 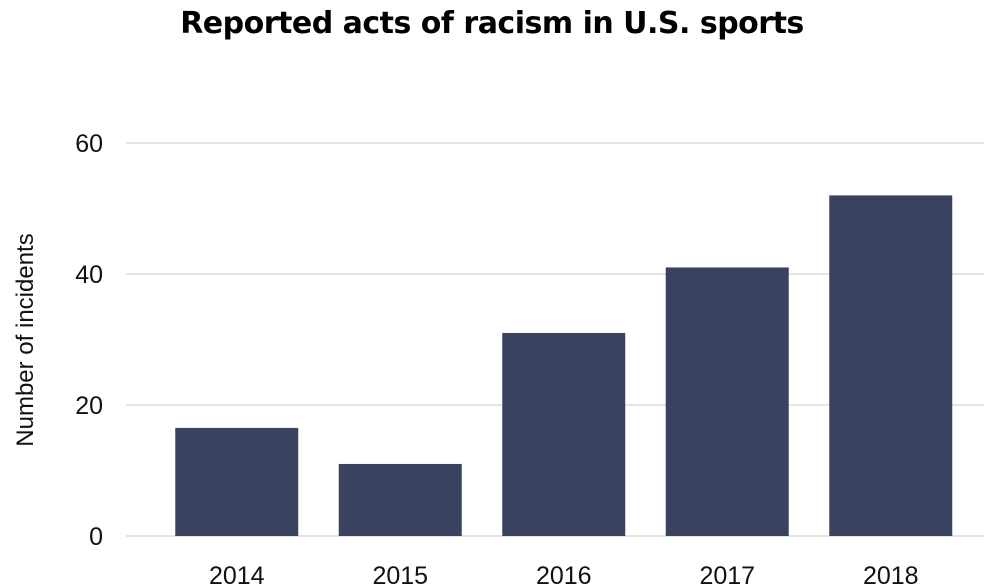 What do you see at coordinates (891, 575) in the screenshot?
I see `x-tick-label: 2018` at bounding box center [891, 575].